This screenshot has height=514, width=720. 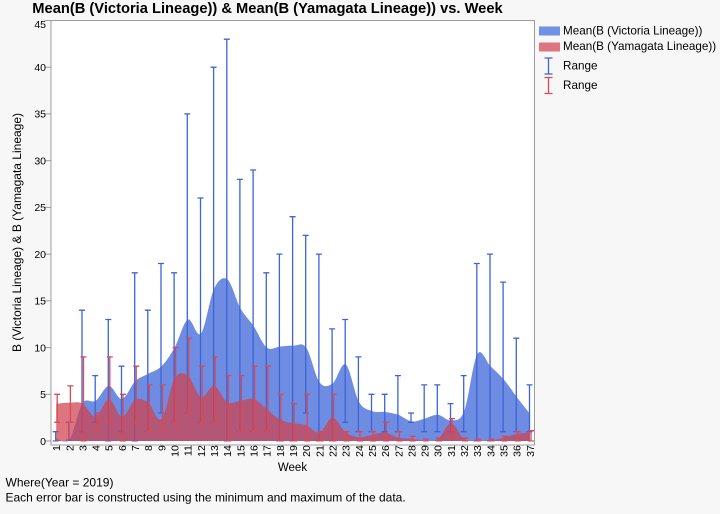 I want to click on svg-text: 45, so click(x=40, y=25).